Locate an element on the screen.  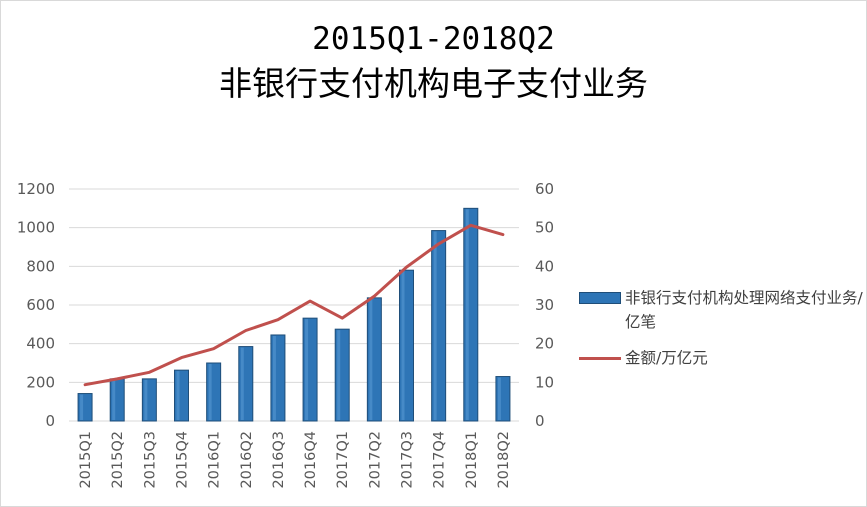
y-right-tick-label: 0 is located at coordinates (540, 421).